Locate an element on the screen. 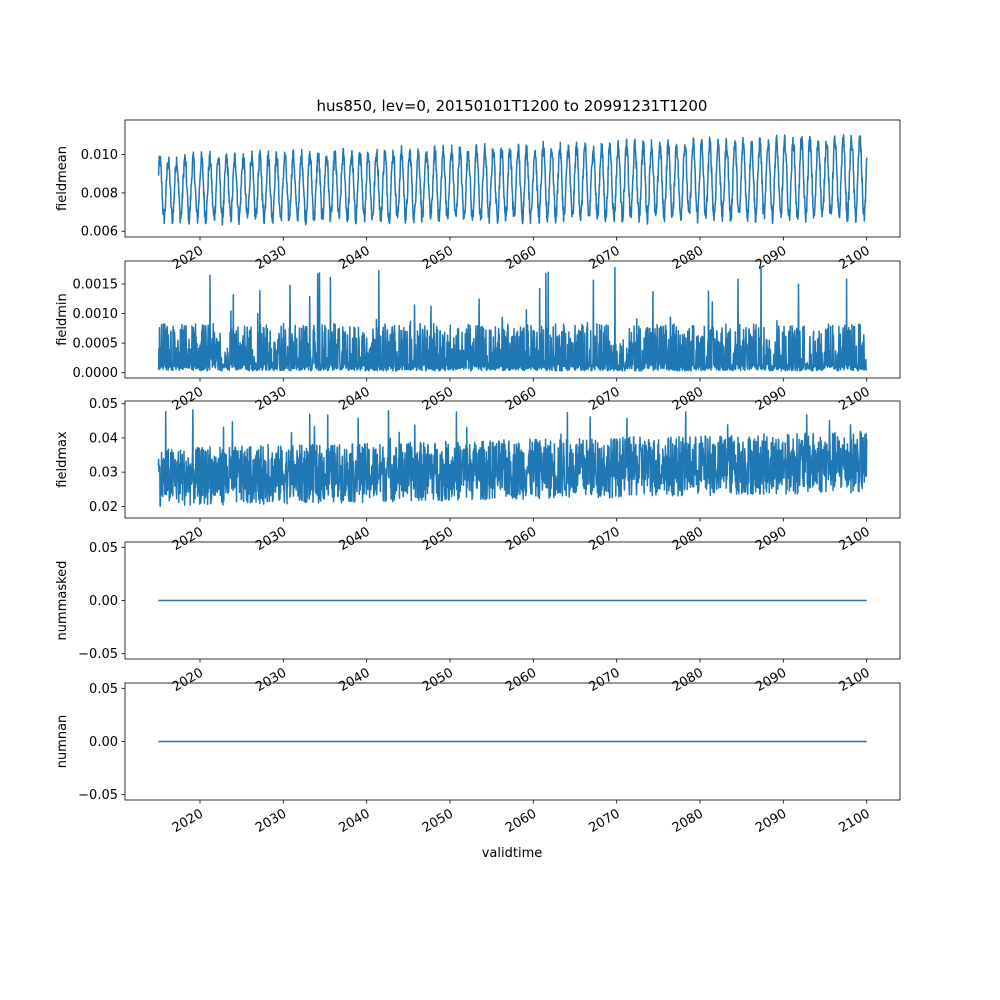 The width and height of the screenshot is (1000, 1000). axes-frame-fieldmin is located at coordinates (512, 319).